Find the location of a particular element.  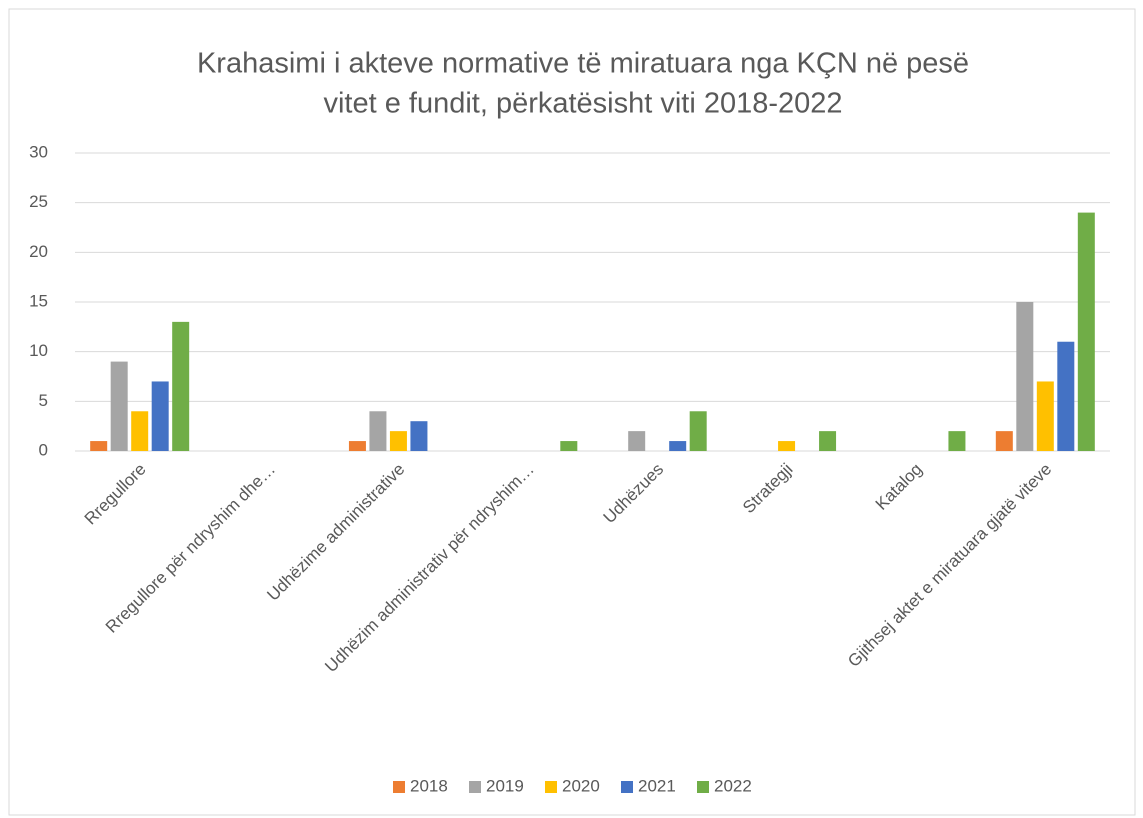

y-tick-label: 30 is located at coordinates (38, 151).